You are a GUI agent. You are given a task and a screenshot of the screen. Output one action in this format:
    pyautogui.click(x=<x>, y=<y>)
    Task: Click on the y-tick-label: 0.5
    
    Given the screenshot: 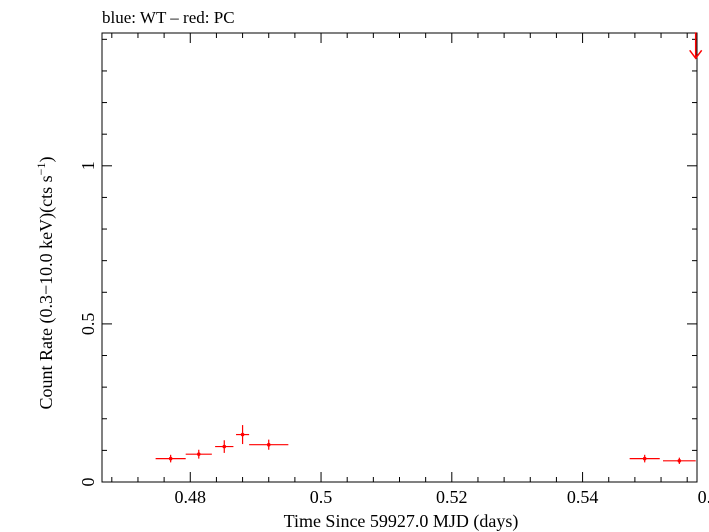 What is the action you would take?
    pyautogui.click(x=88, y=324)
    